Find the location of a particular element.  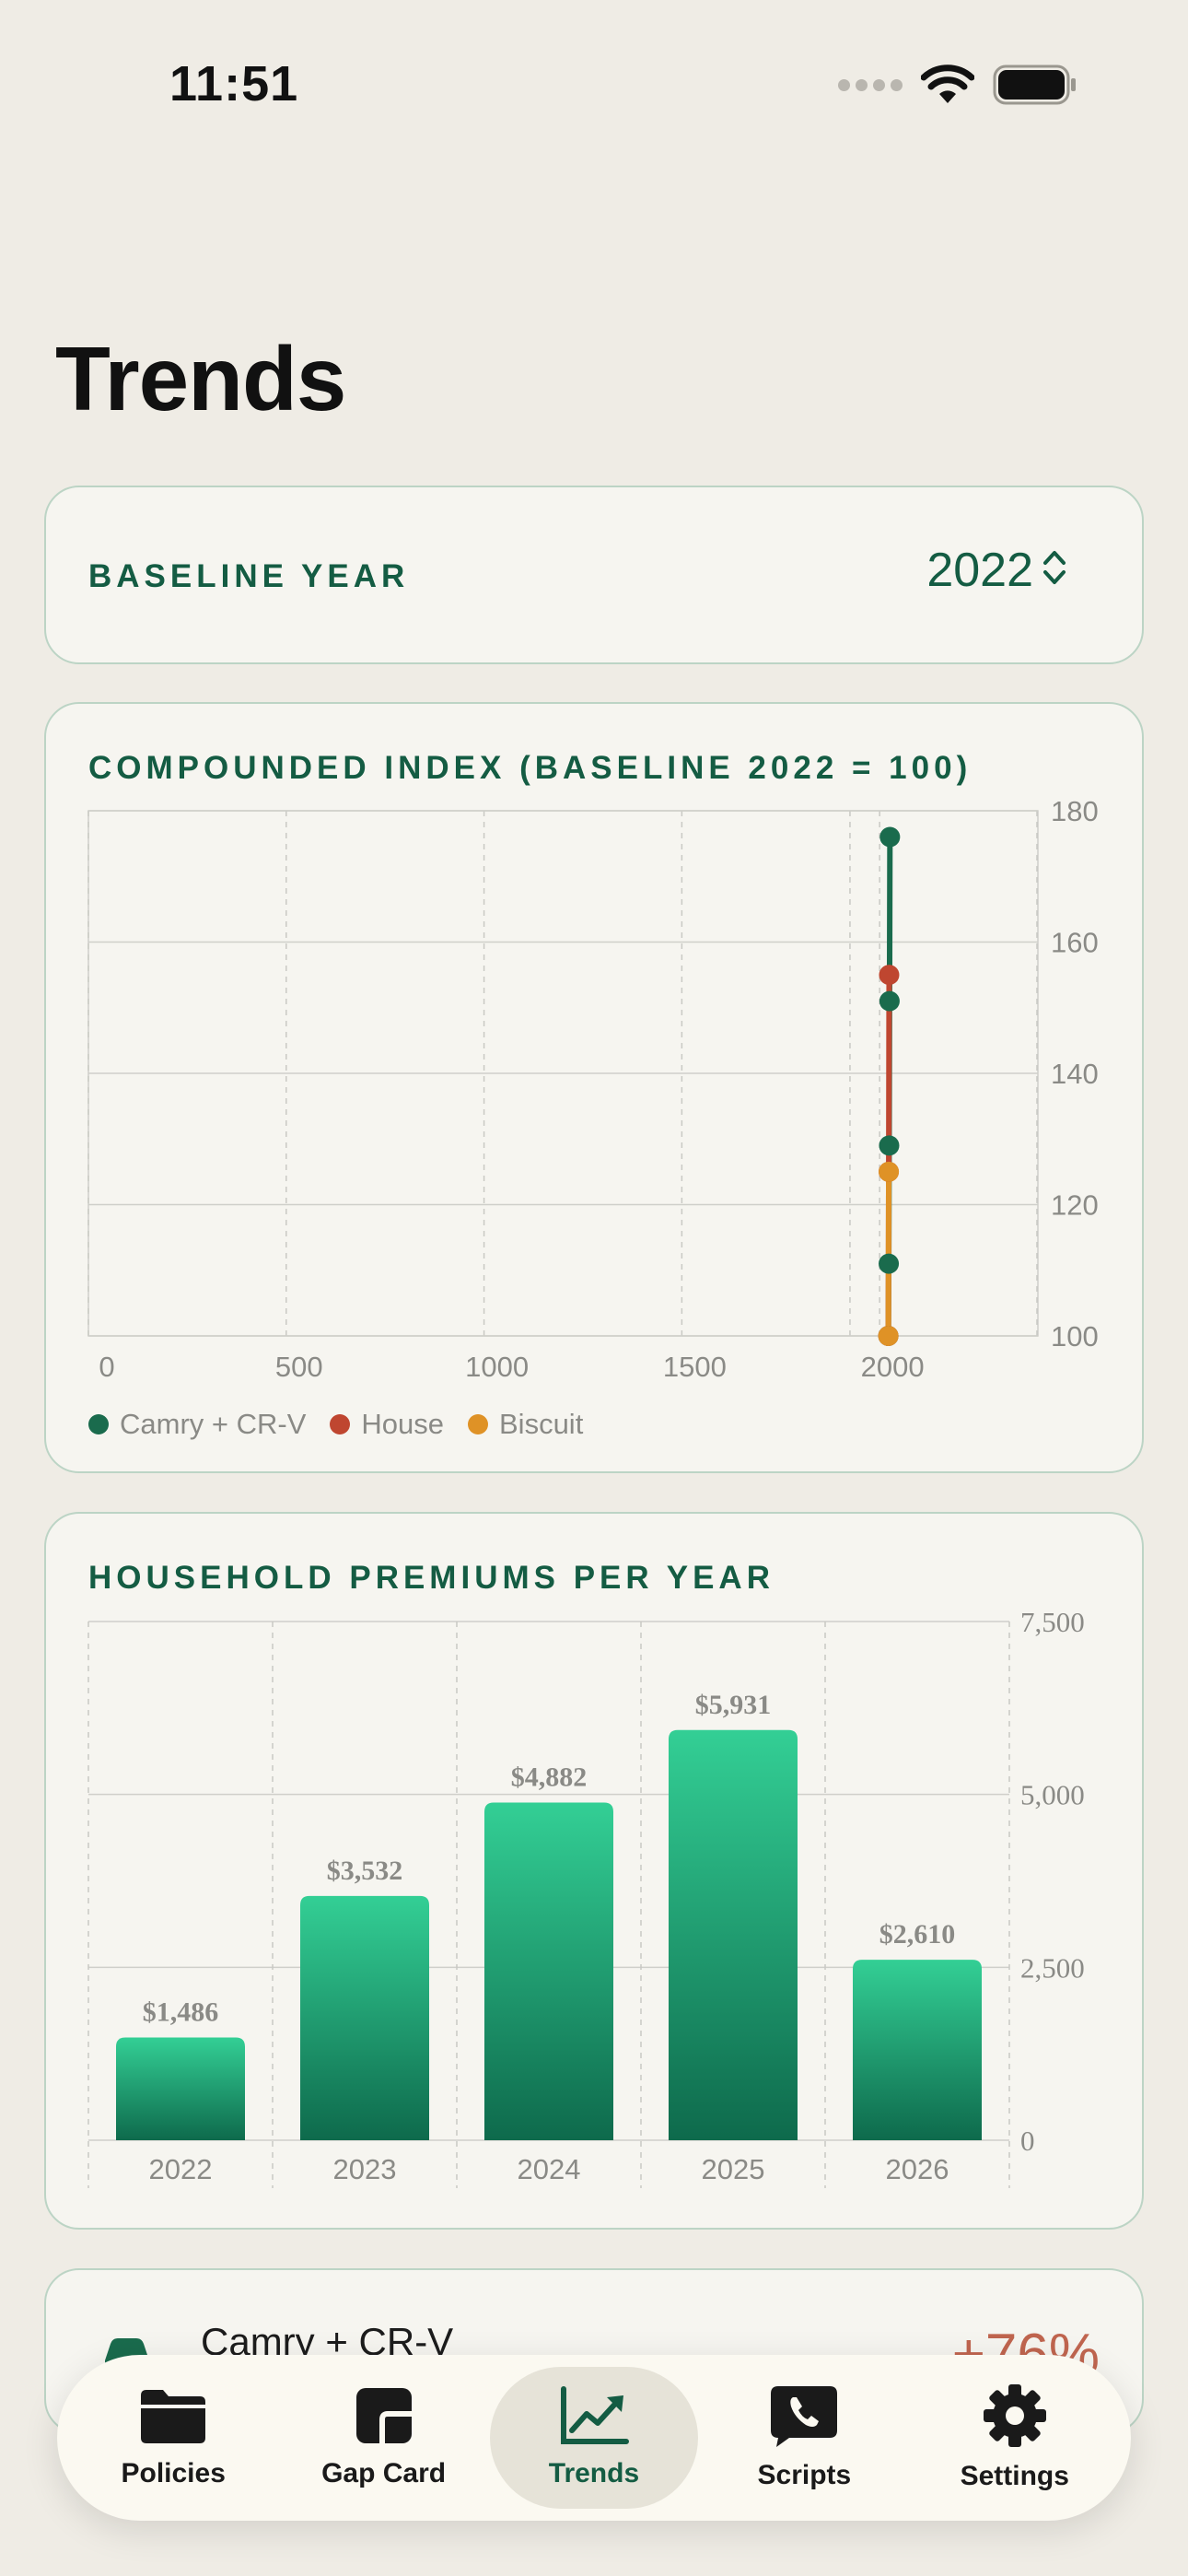

status-icons is located at coordinates (957, 84).